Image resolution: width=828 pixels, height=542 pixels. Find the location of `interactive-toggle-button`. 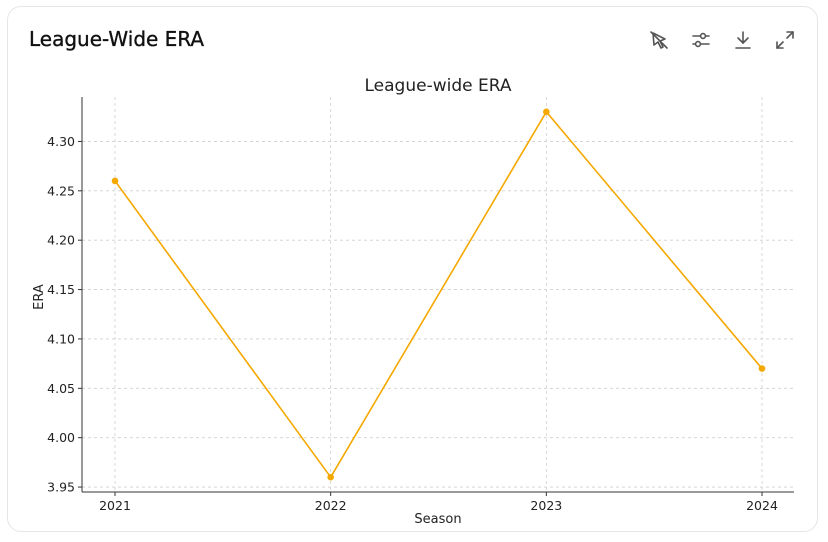

interactive-toggle-button is located at coordinates (659, 40).